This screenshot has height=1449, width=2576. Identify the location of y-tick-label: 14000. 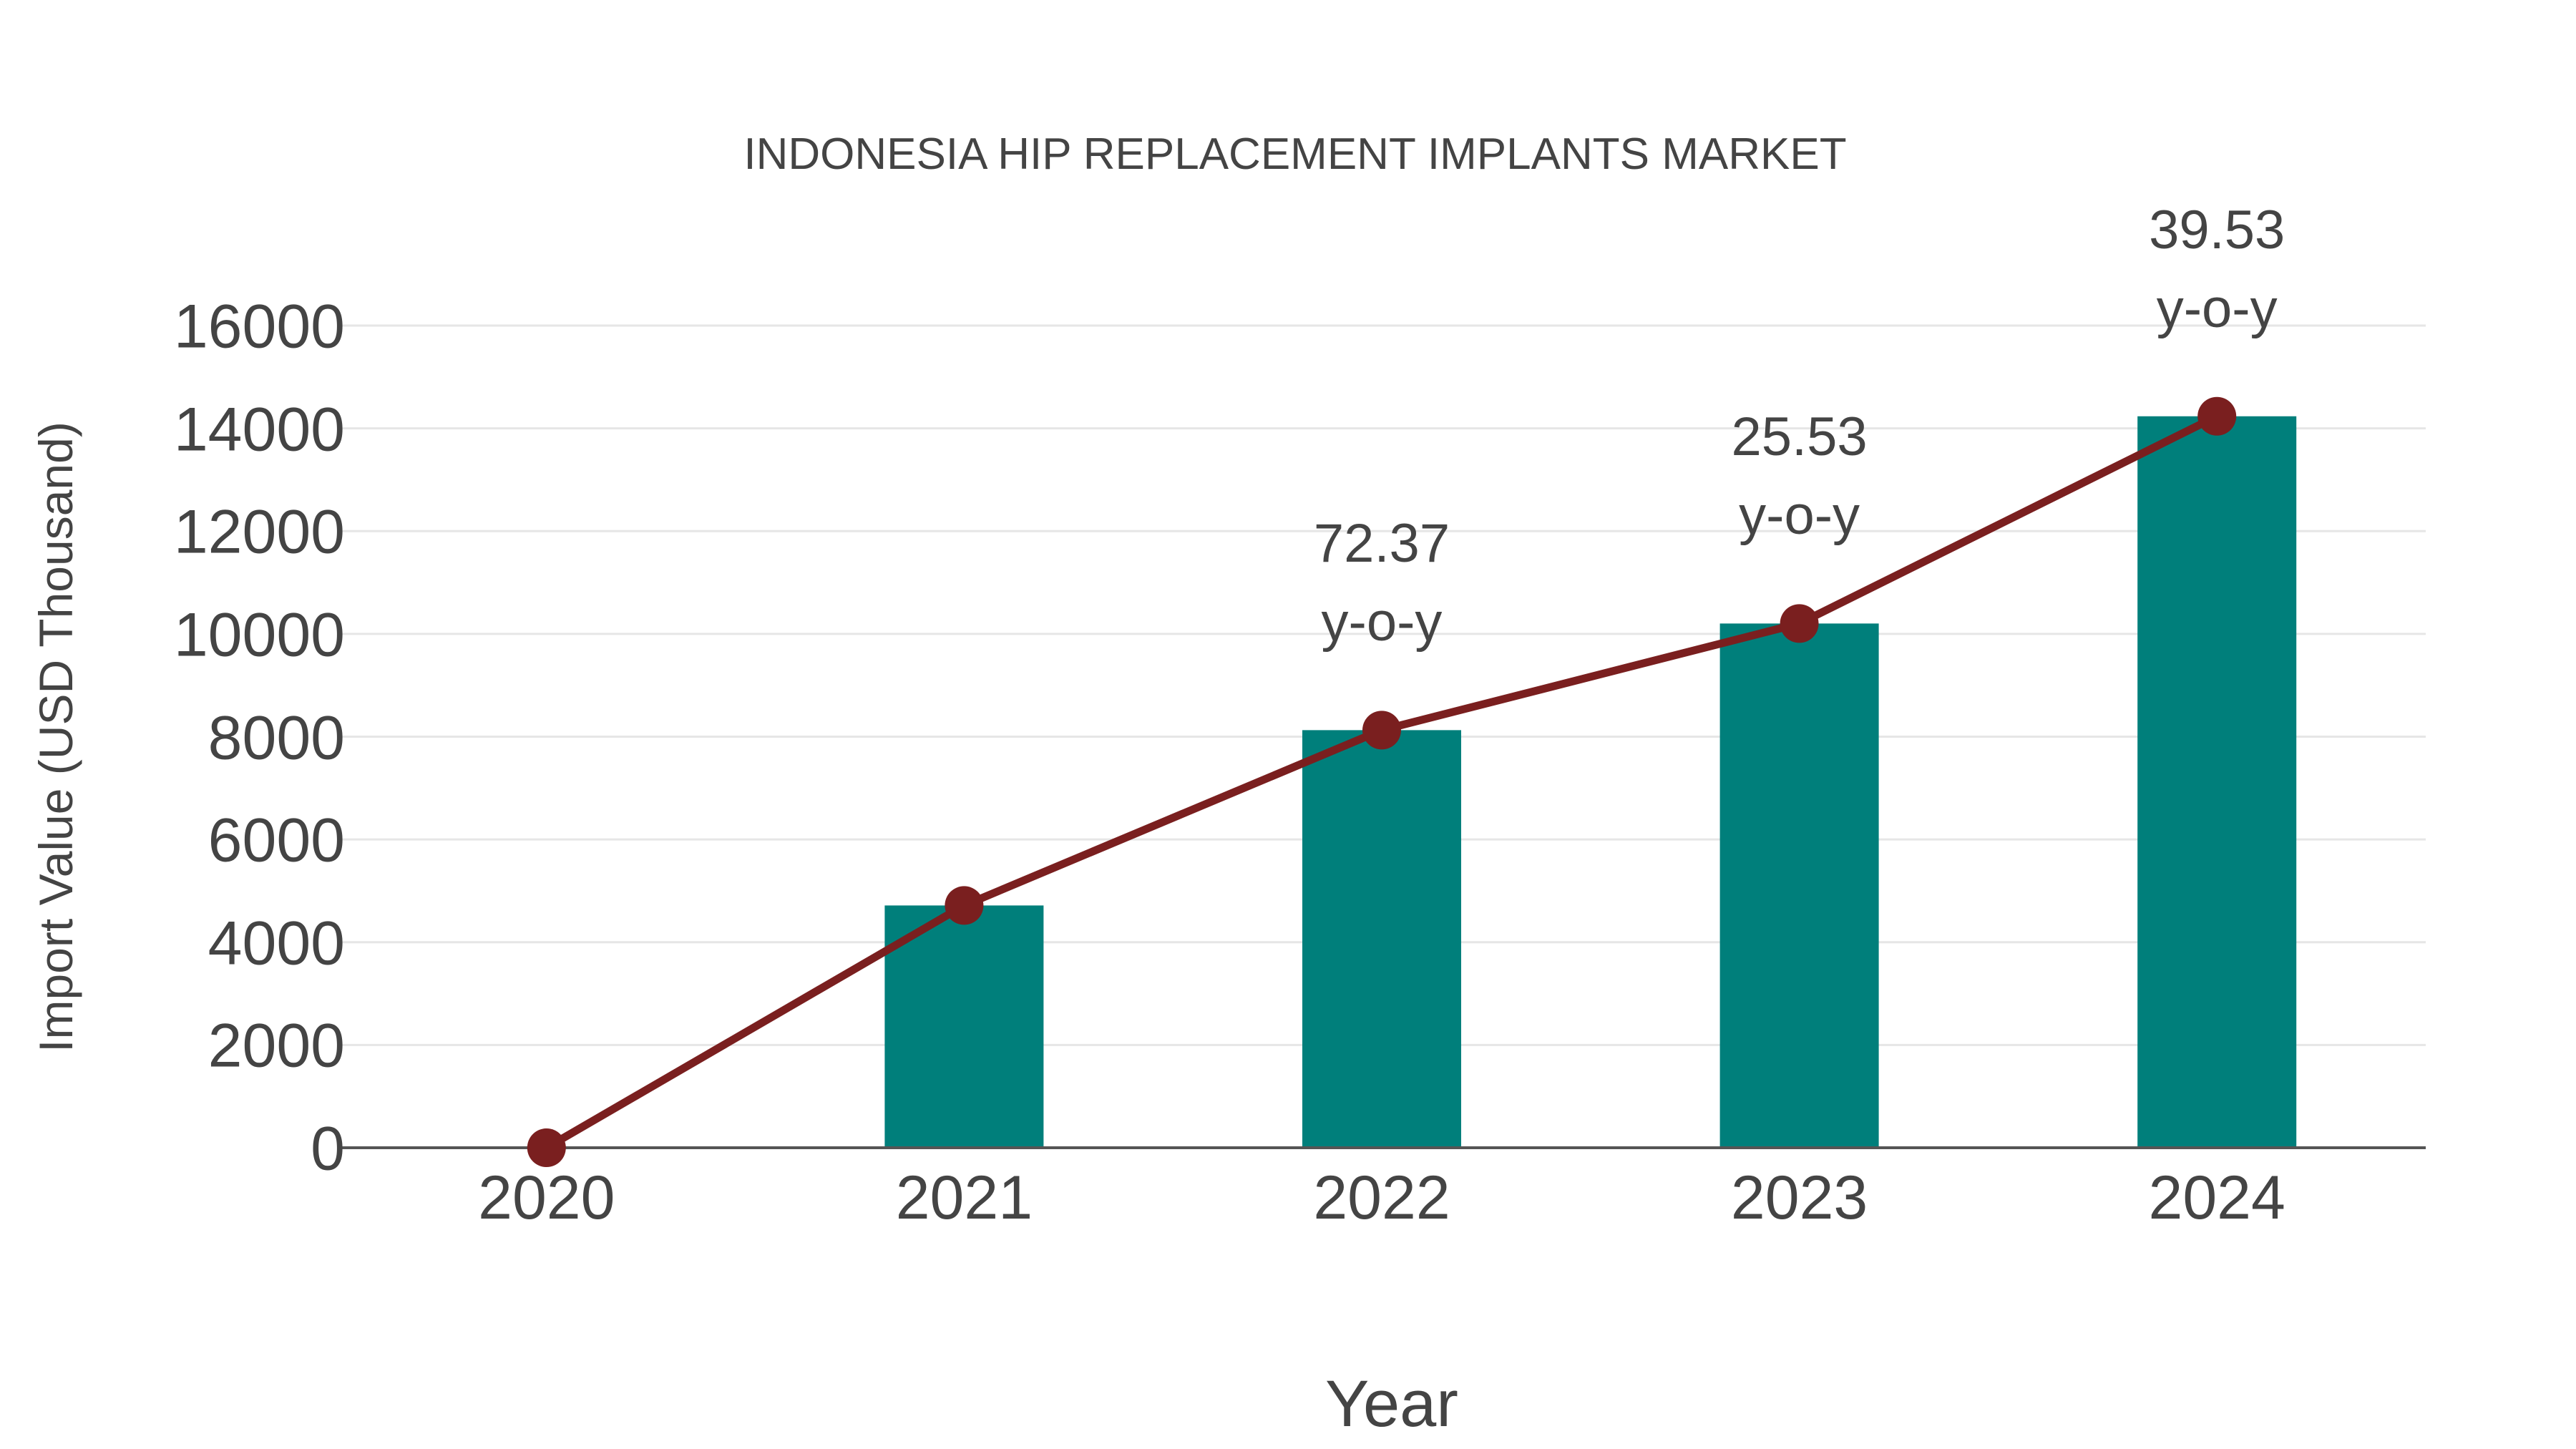
(259, 429).